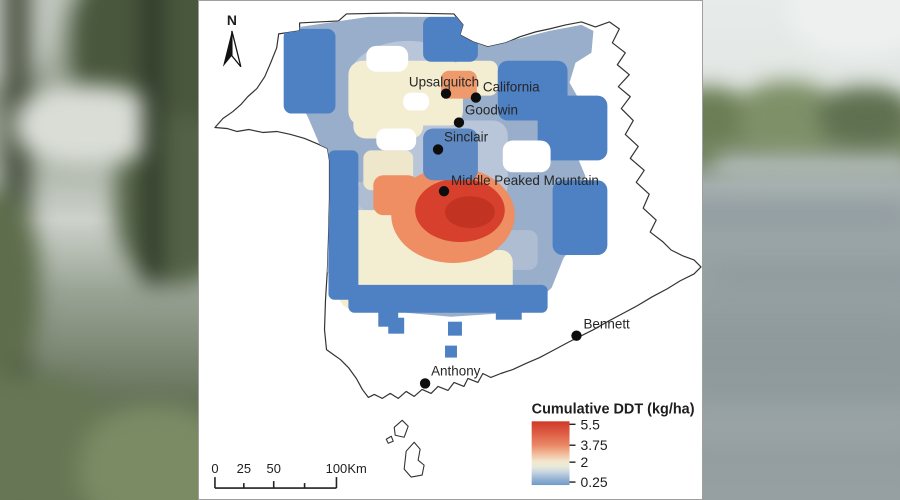 The height and width of the screenshot is (500, 900). What do you see at coordinates (584, 462) in the screenshot?
I see `legend-tick-2: 2` at bounding box center [584, 462].